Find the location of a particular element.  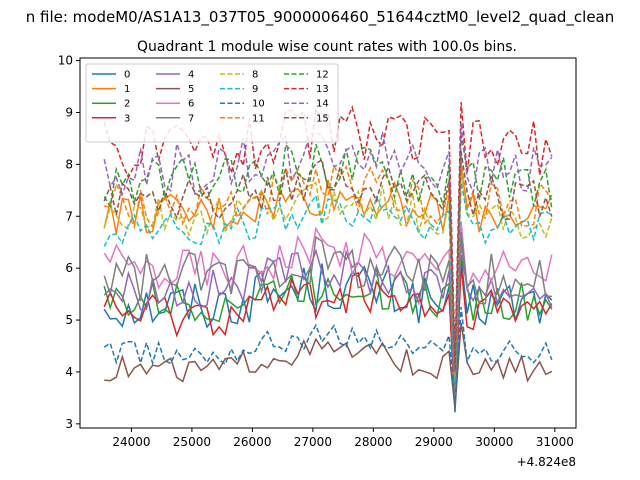

legend-label-0: 0 is located at coordinates (127, 75).